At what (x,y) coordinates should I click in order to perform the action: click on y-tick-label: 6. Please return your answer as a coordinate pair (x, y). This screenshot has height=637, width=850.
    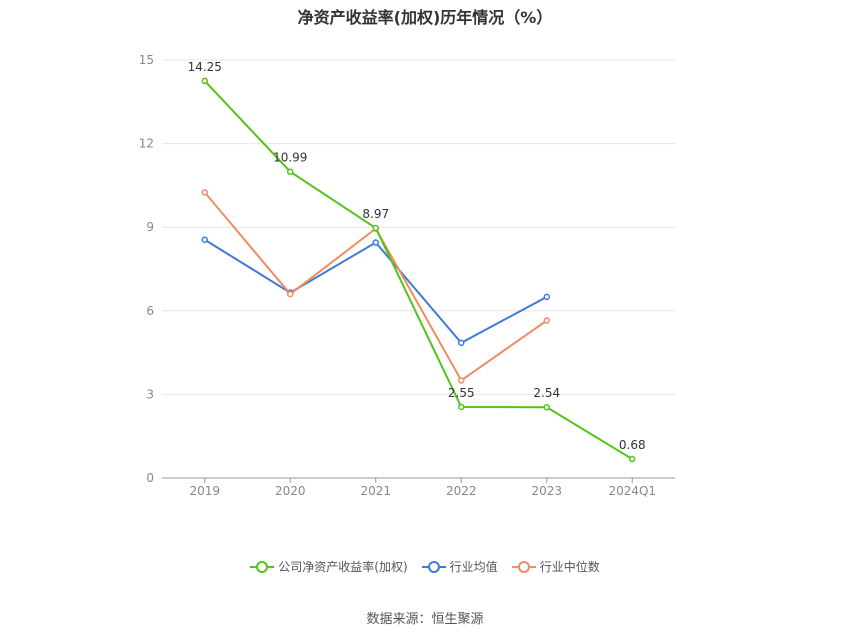
    Looking at the image, I should click on (150, 311).